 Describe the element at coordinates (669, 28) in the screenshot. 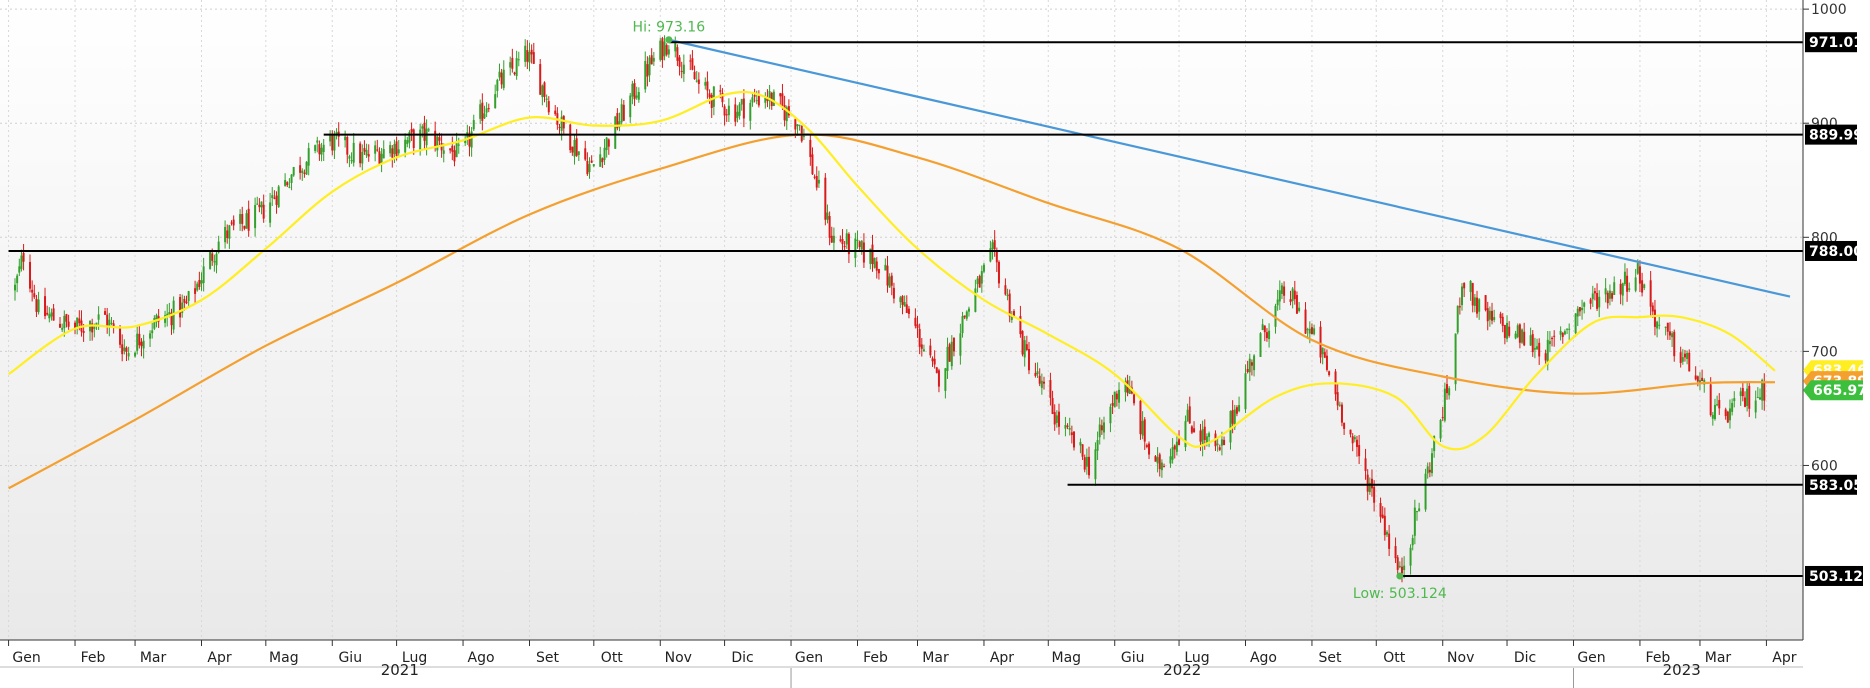

I see `extreme-annotation-label: Hi: 973.16` at that location.